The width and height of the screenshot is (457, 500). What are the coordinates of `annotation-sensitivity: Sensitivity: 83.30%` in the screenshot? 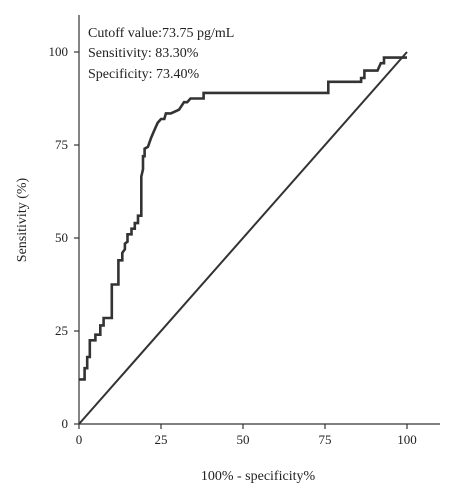 It's located at (143, 53).